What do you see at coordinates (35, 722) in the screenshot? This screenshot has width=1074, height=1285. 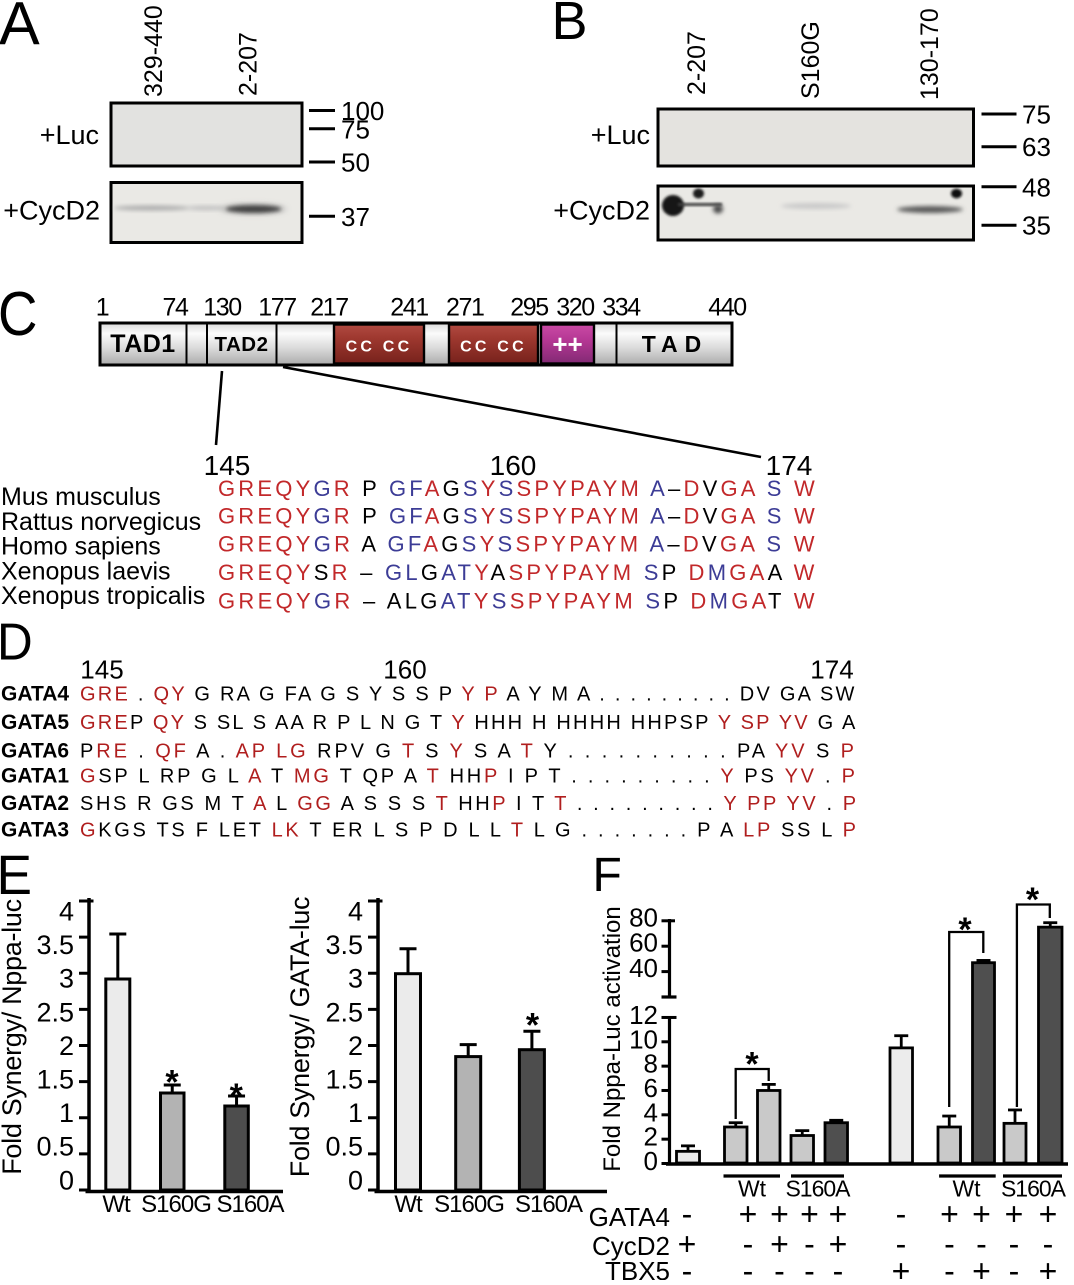 I see `svg-text: GATA5` at bounding box center [35, 722].